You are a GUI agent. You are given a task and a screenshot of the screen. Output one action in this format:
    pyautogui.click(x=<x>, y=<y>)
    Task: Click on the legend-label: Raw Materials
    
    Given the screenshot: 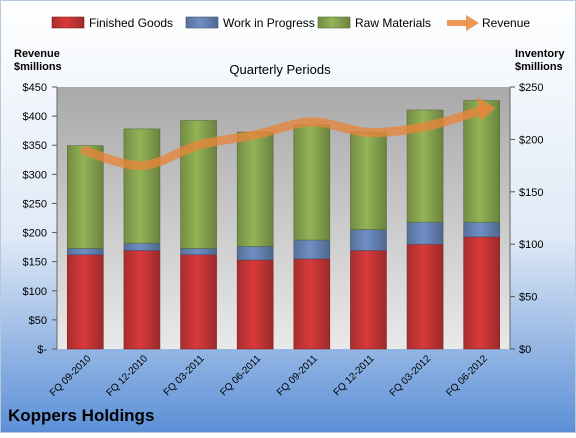 What is the action you would take?
    pyautogui.click(x=393, y=23)
    